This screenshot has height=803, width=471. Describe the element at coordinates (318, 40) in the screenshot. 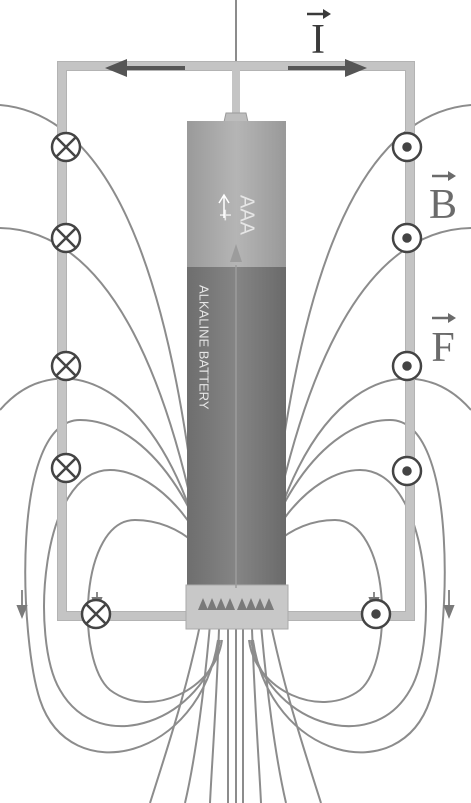

I see `current-label: I` at that location.